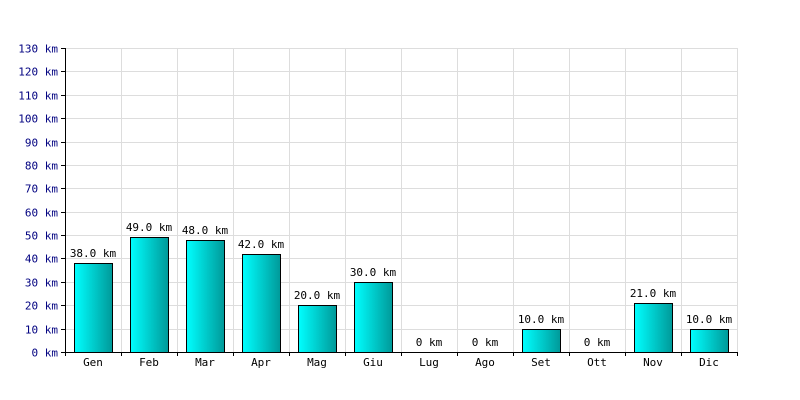 Image resolution: width=800 pixels, height=400 pixels. What do you see at coordinates (41, 143) in the screenshot?
I see `y-tick-label: 90 km` at bounding box center [41, 143].